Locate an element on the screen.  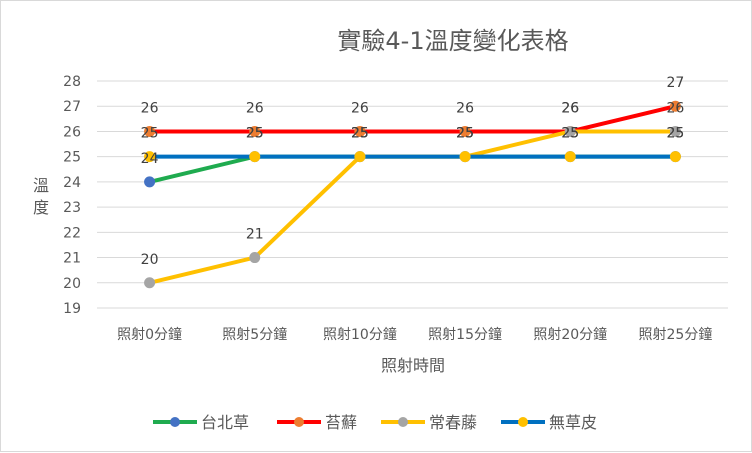
y-tick-label: 26 is located at coordinates (72, 132).